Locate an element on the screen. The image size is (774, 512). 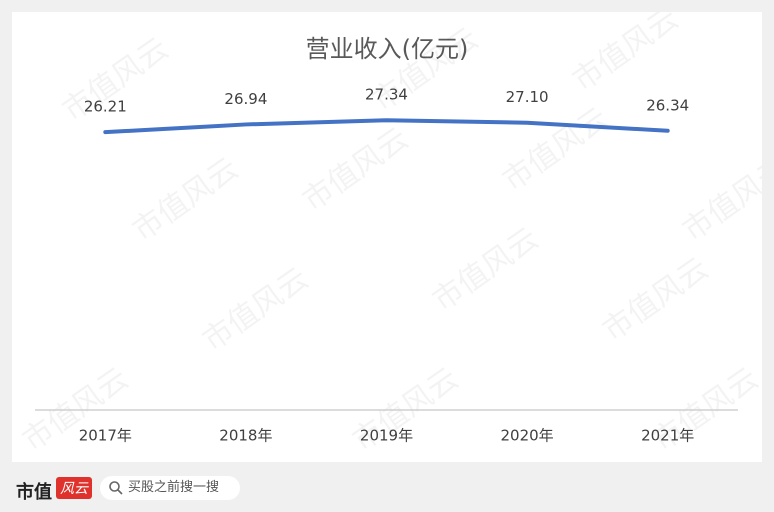
data-label: 26.21 is located at coordinates (105, 107).